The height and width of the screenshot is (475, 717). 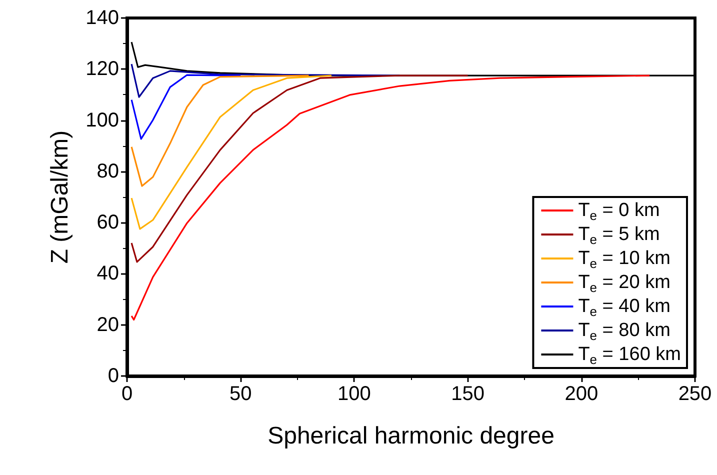 I want to click on x-tick-label: 150, so click(x=467, y=394).